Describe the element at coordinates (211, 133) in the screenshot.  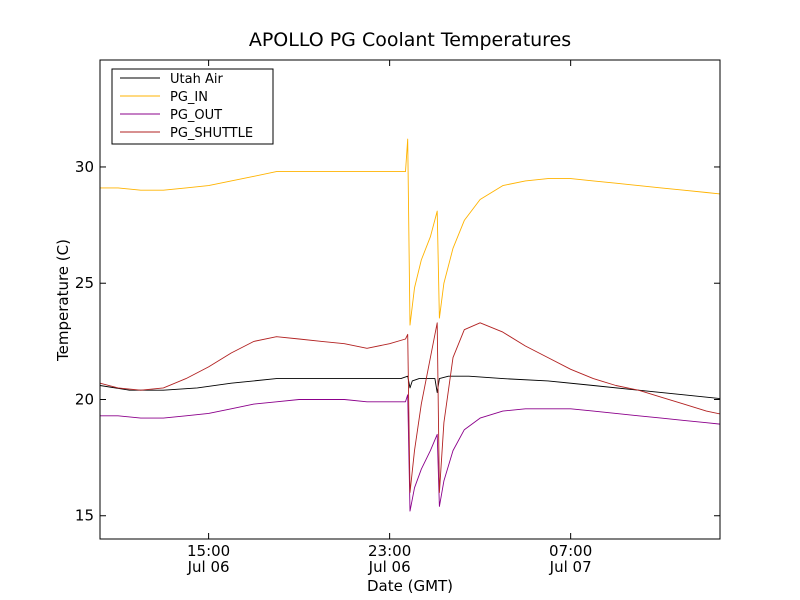
I see `legend-label: PG_SHUTTLE` at that location.